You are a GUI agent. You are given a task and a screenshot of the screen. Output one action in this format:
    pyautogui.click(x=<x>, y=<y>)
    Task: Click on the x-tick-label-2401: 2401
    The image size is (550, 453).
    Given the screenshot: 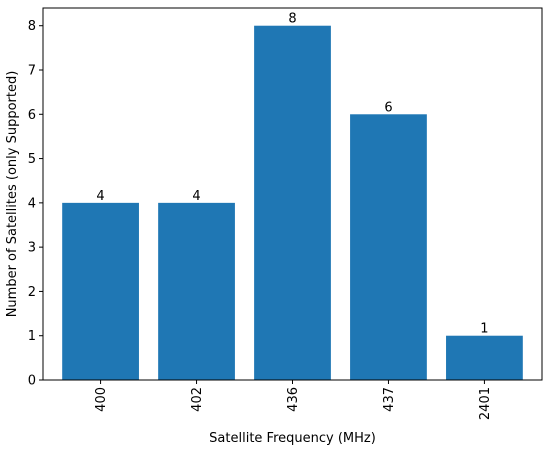 What is the action you would take?
    pyautogui.click(x=485, y=403)
    